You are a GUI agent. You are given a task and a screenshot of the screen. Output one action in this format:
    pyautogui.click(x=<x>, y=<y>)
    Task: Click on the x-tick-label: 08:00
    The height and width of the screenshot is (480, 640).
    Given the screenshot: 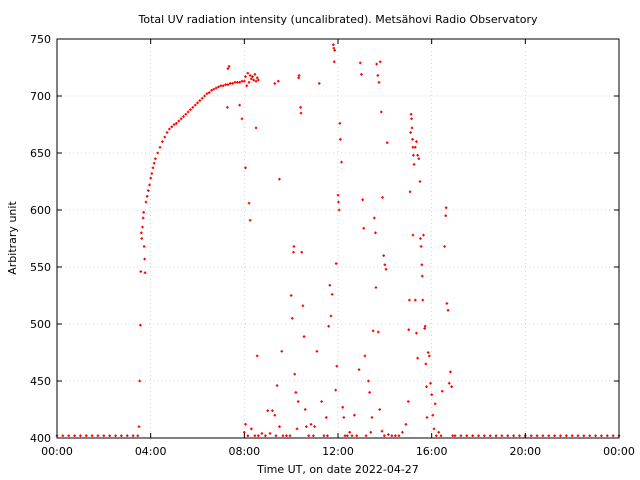 What is the action you would take?
    pyautogui.click(x=244, y=451)
    